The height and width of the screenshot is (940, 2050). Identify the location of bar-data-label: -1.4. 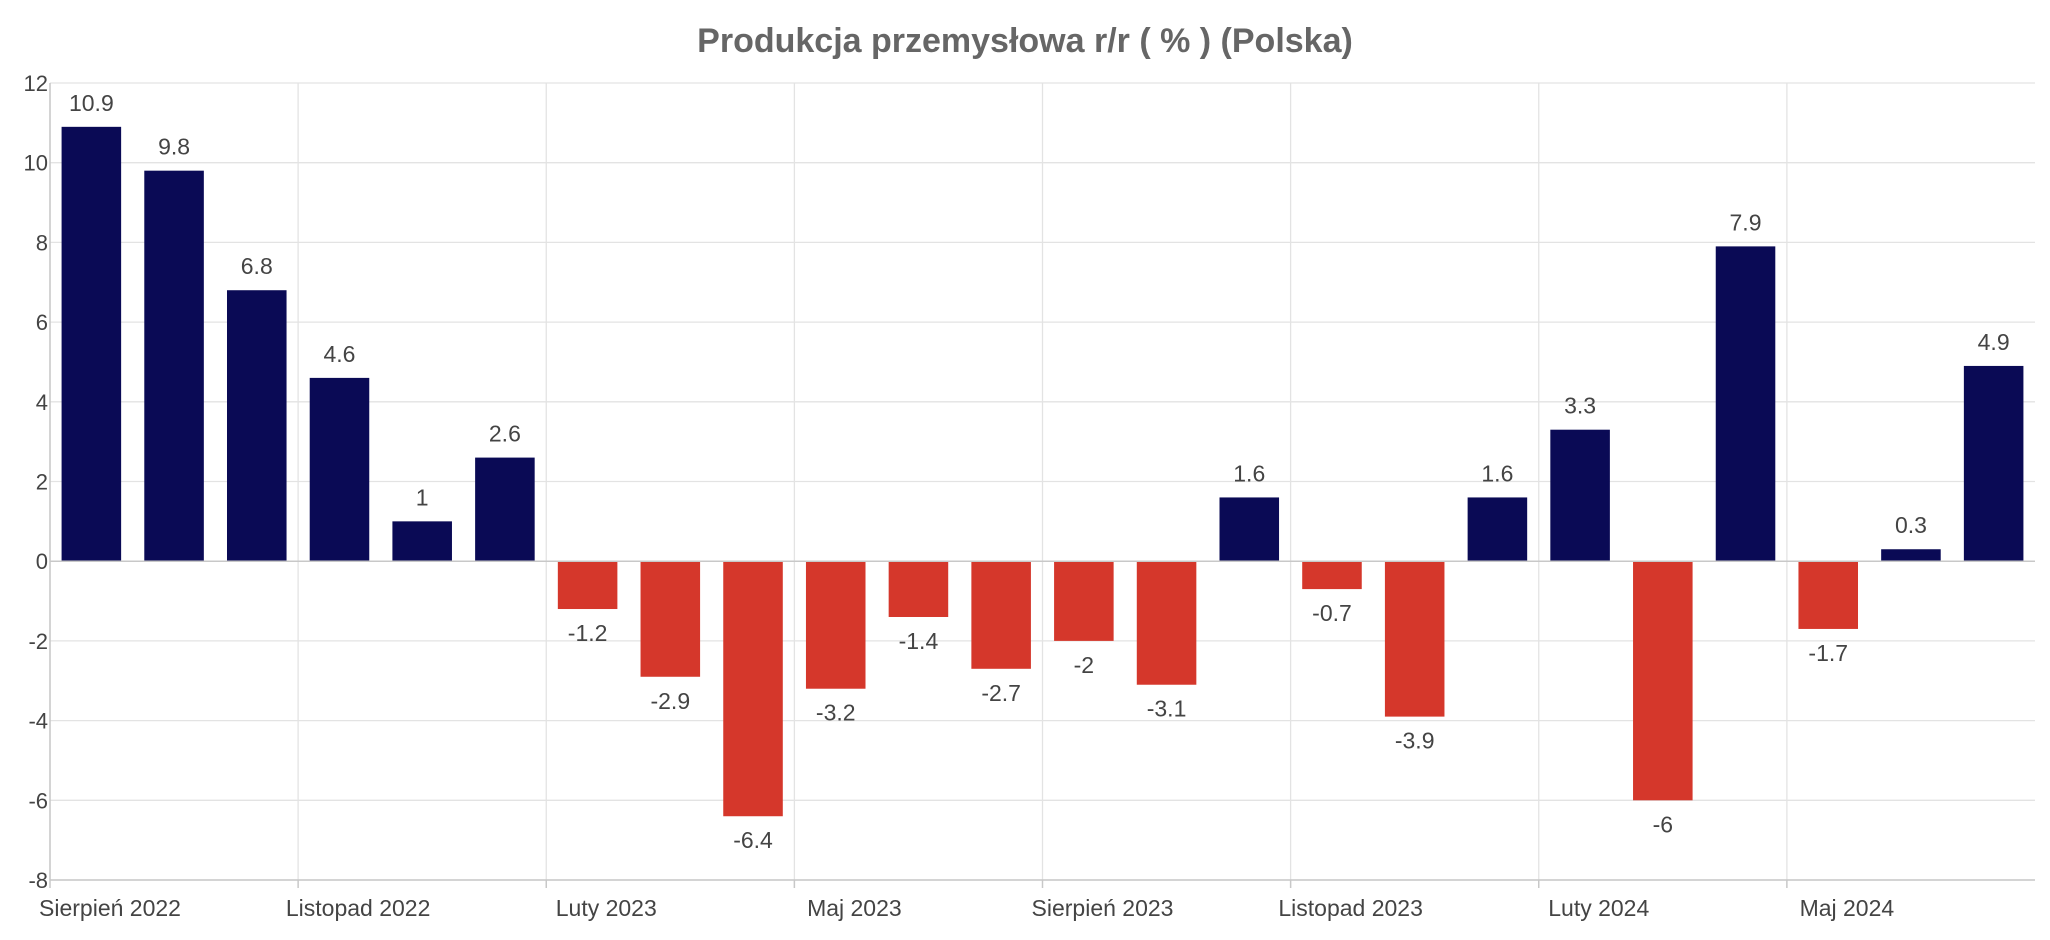
(919, 641).